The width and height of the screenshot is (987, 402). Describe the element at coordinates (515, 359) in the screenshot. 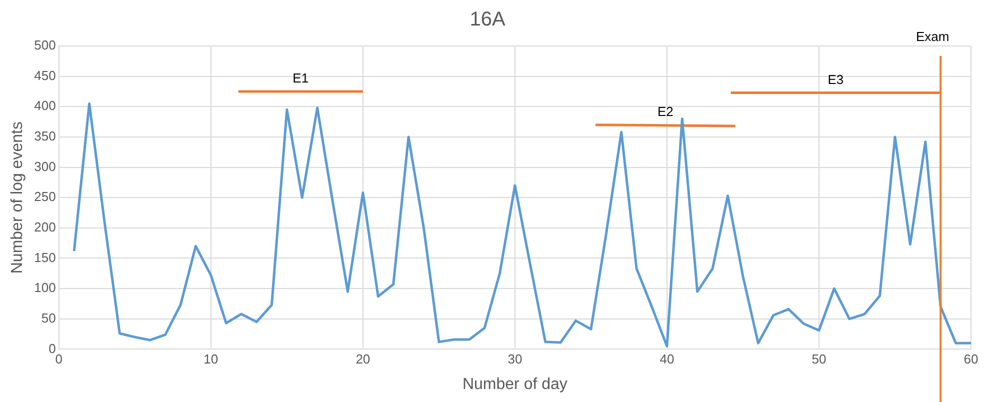

I see `x-tick-label: 30` at that location.